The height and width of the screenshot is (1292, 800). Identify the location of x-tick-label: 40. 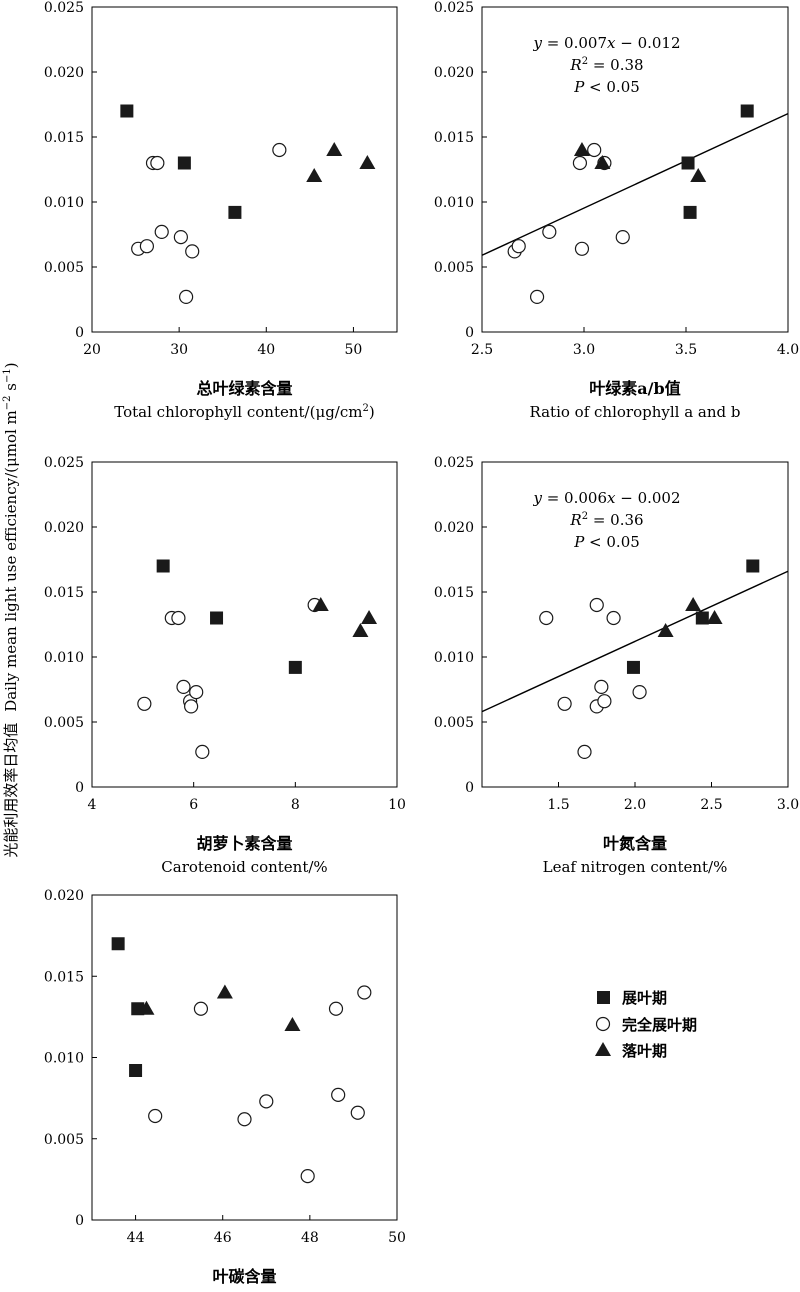
(266, 350).